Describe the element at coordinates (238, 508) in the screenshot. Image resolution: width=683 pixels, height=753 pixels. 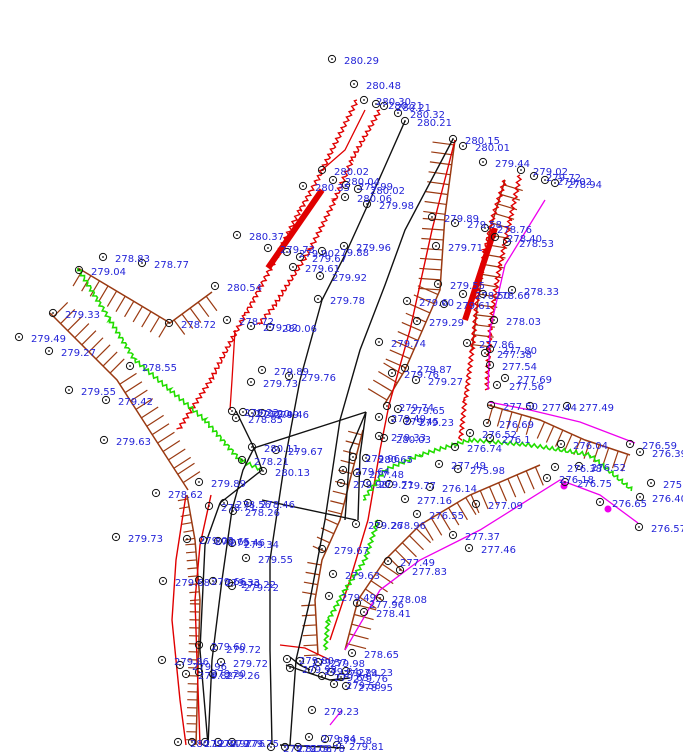
I see `elevation-label: 278.71` at that location.